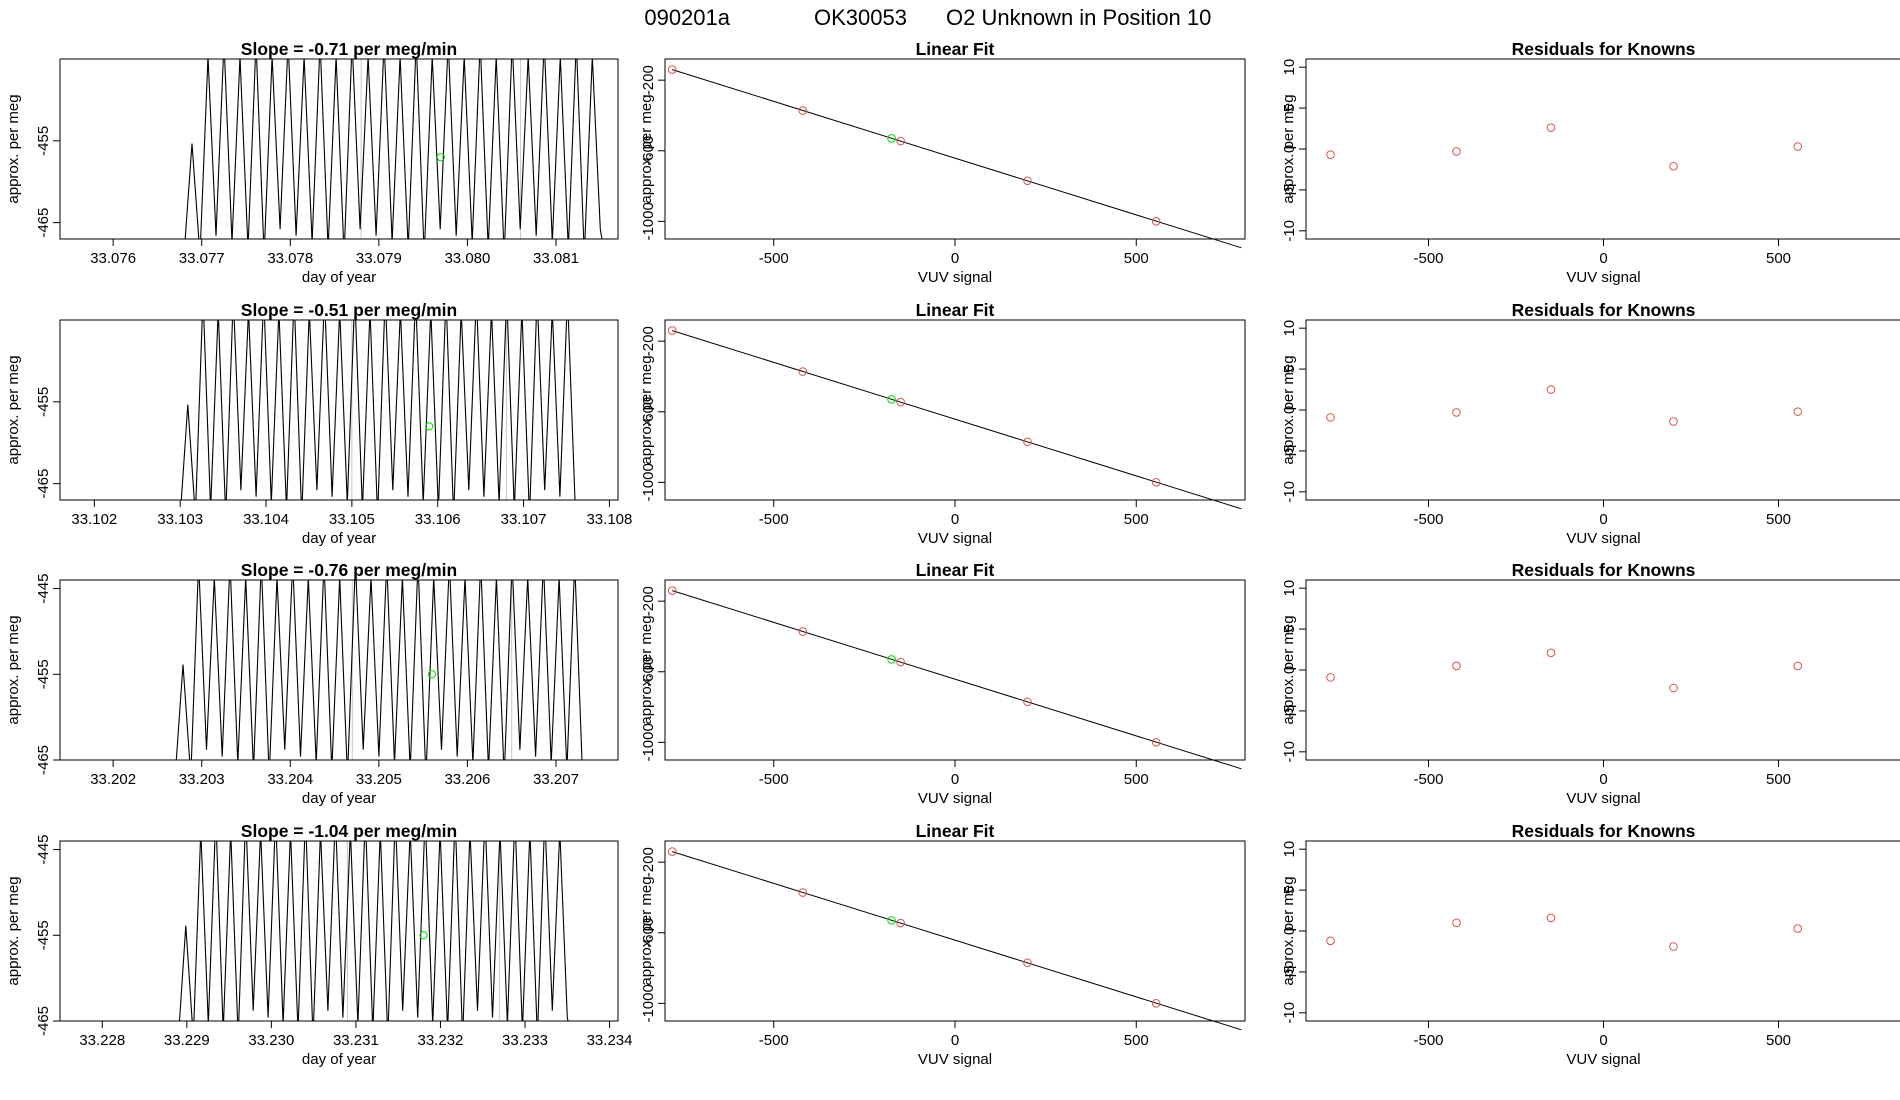 The height and width of the screenshot is (1100, 1900). What do you see at coordinates (266, 519) in the screenshot?
I see `trace-xtick-label: 33.104` at bounding box center [266, 519].